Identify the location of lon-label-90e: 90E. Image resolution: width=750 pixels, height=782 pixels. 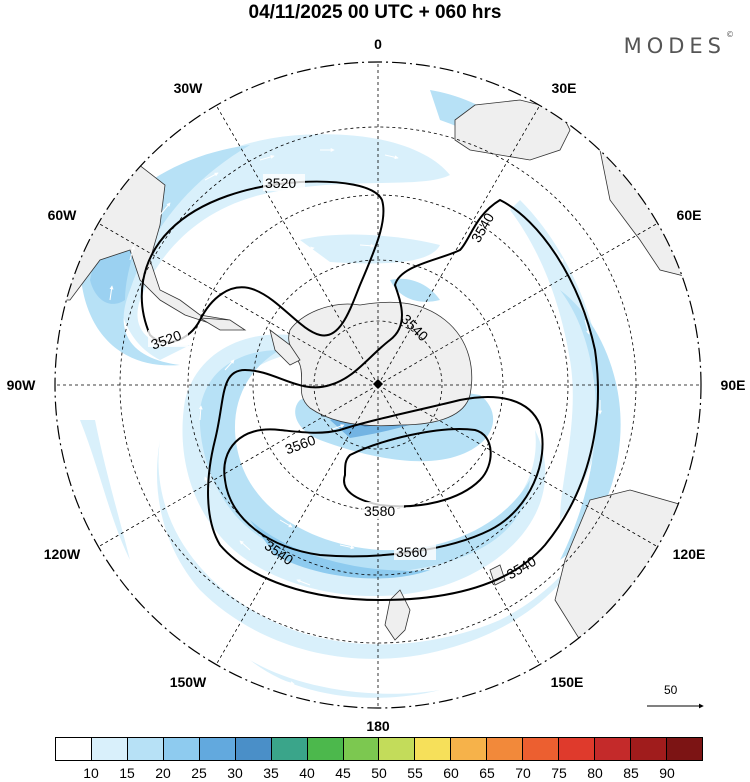
(733, 385).